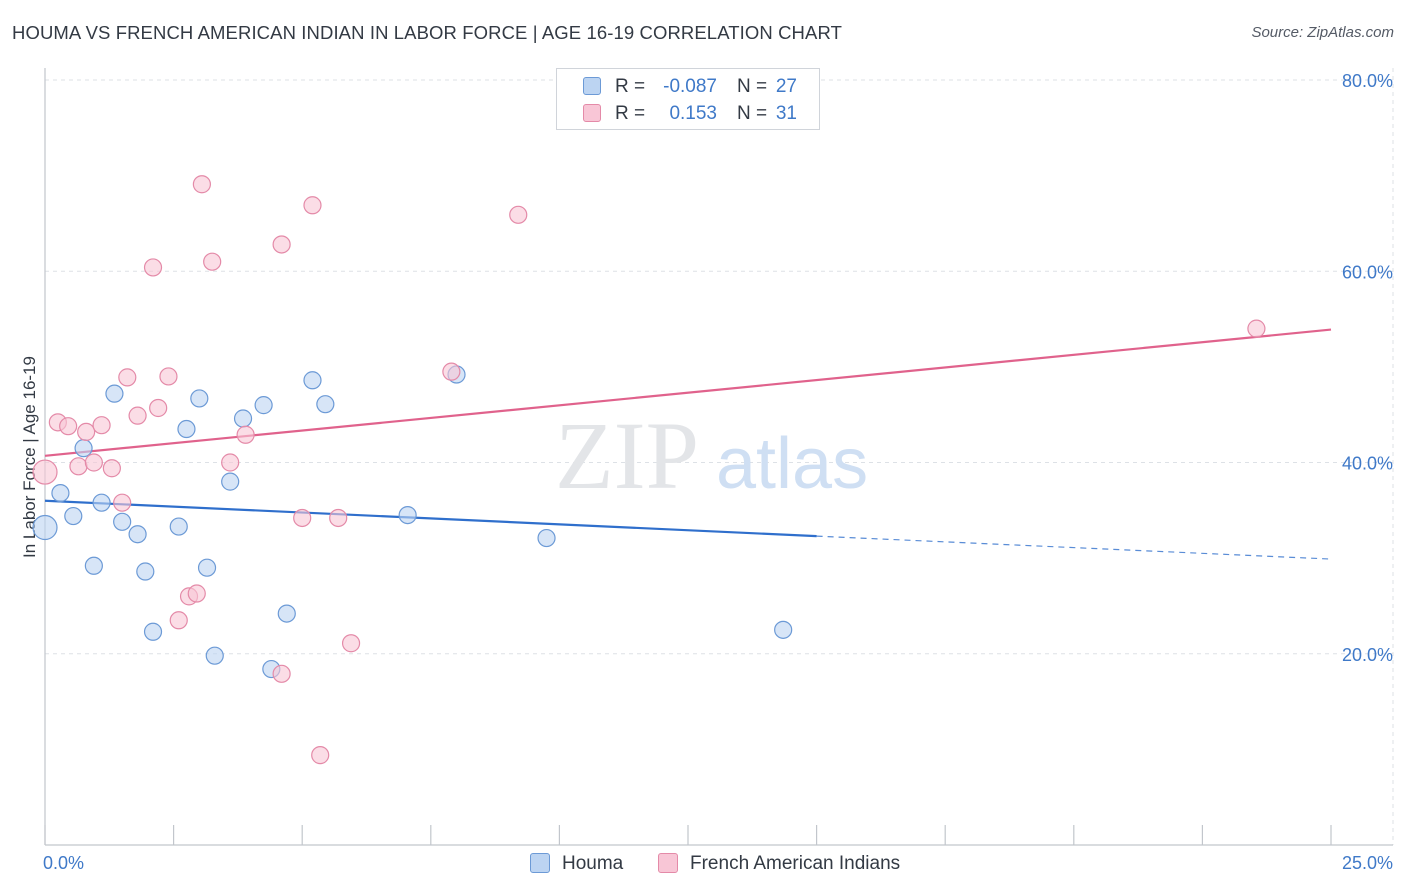 The image size is (1406, 892). Describe the element at coordinates (786, 113) in the screenshot. I see `n-value: 31` at that location.